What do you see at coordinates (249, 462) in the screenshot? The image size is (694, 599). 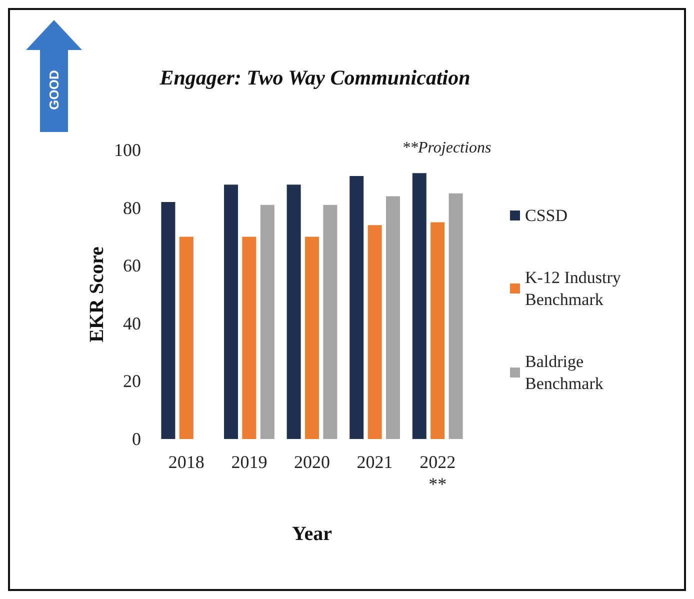 I see `x-tick-label: 2019` at bounding box center [249, 462].